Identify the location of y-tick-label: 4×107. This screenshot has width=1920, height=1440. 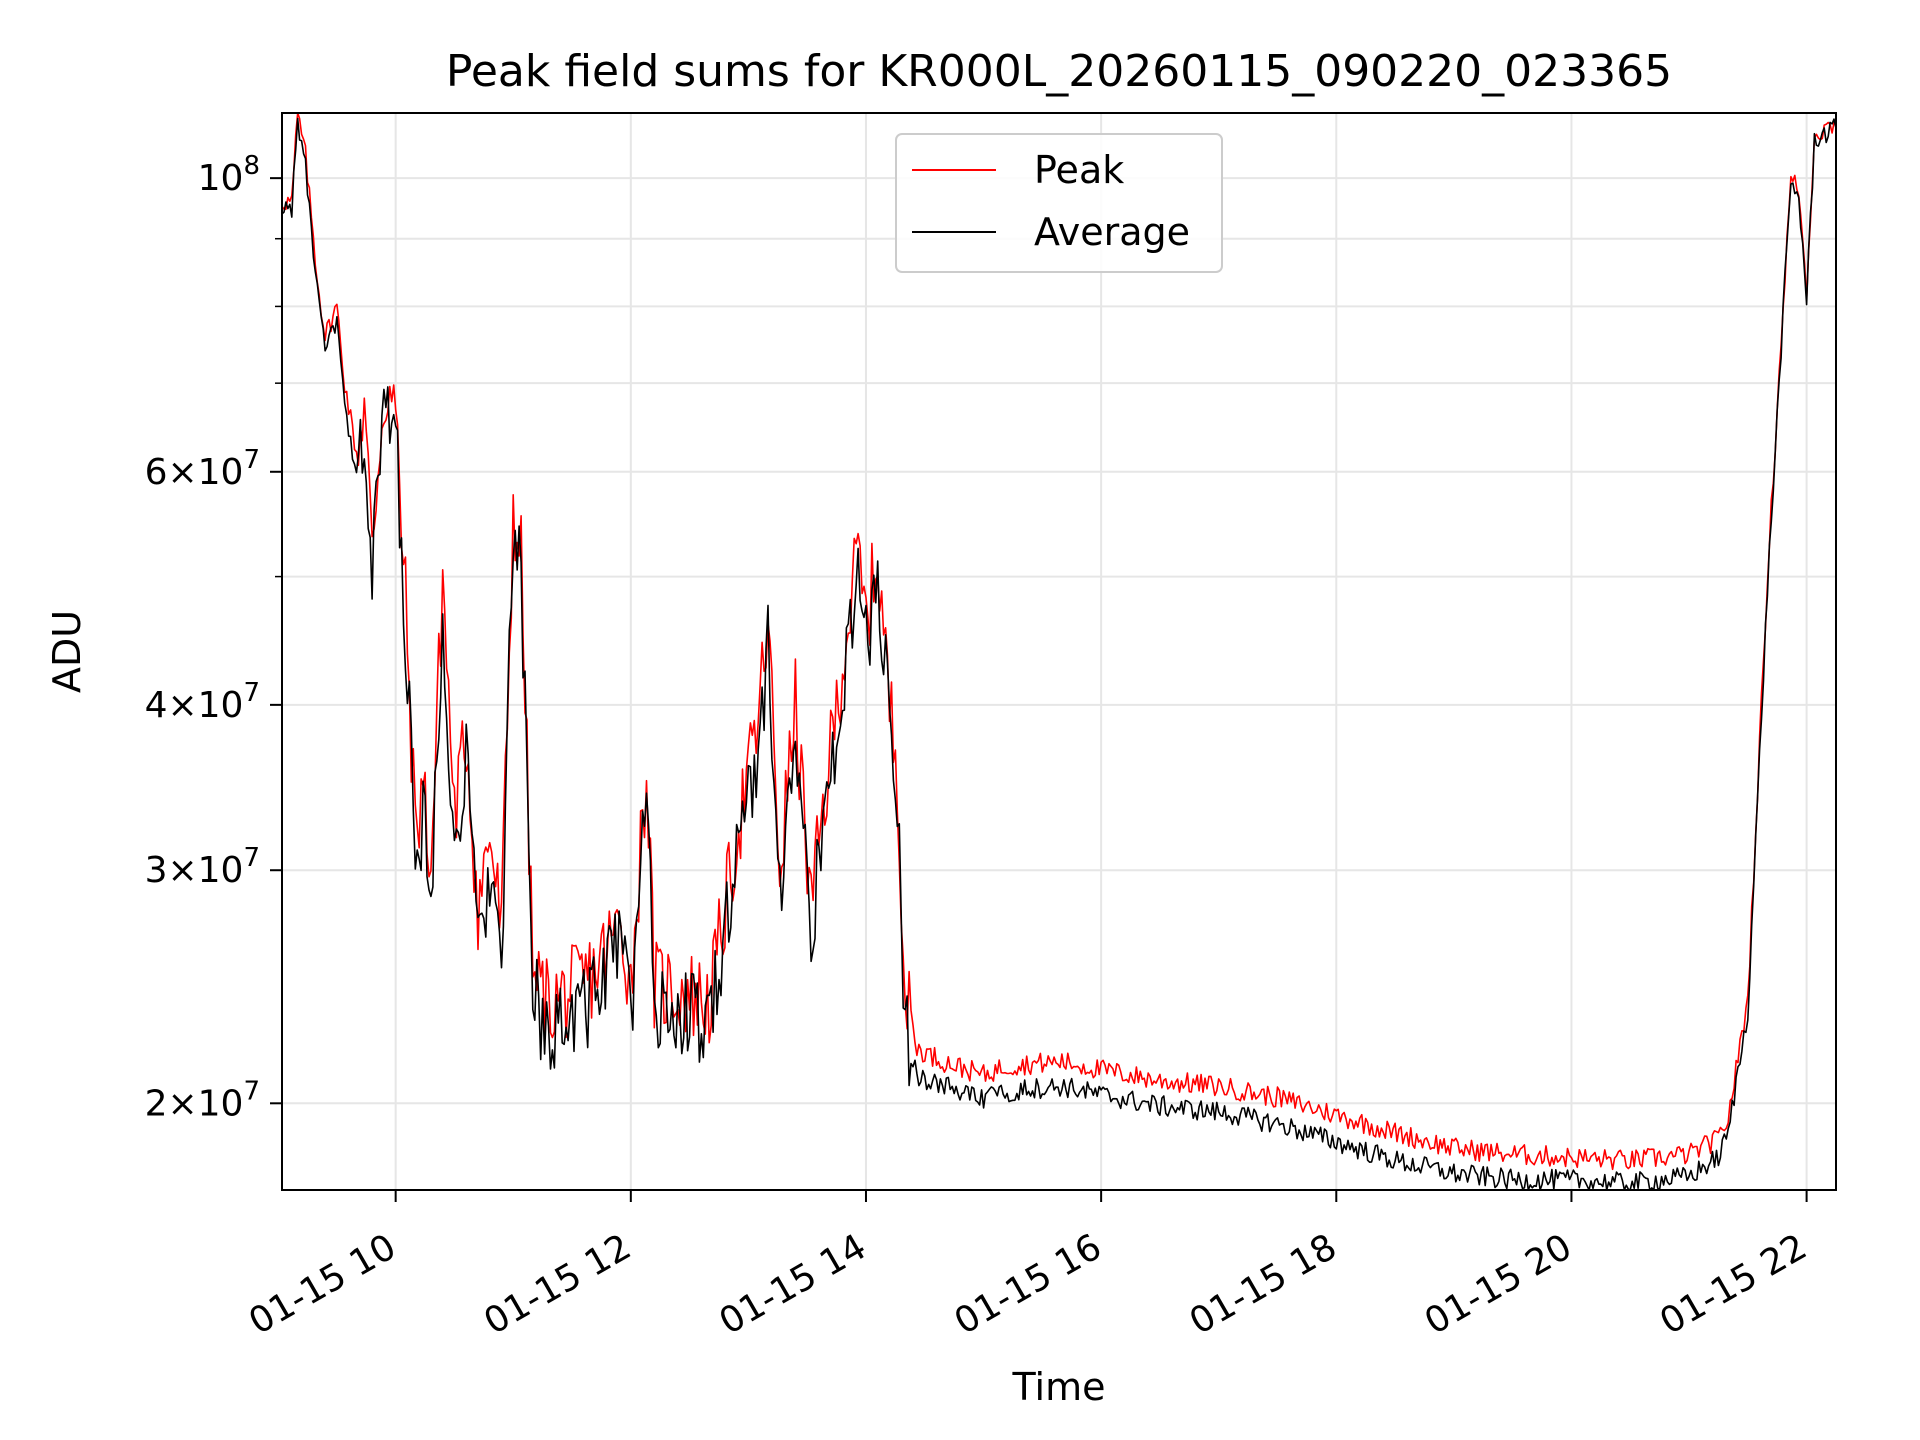
(202, 702).